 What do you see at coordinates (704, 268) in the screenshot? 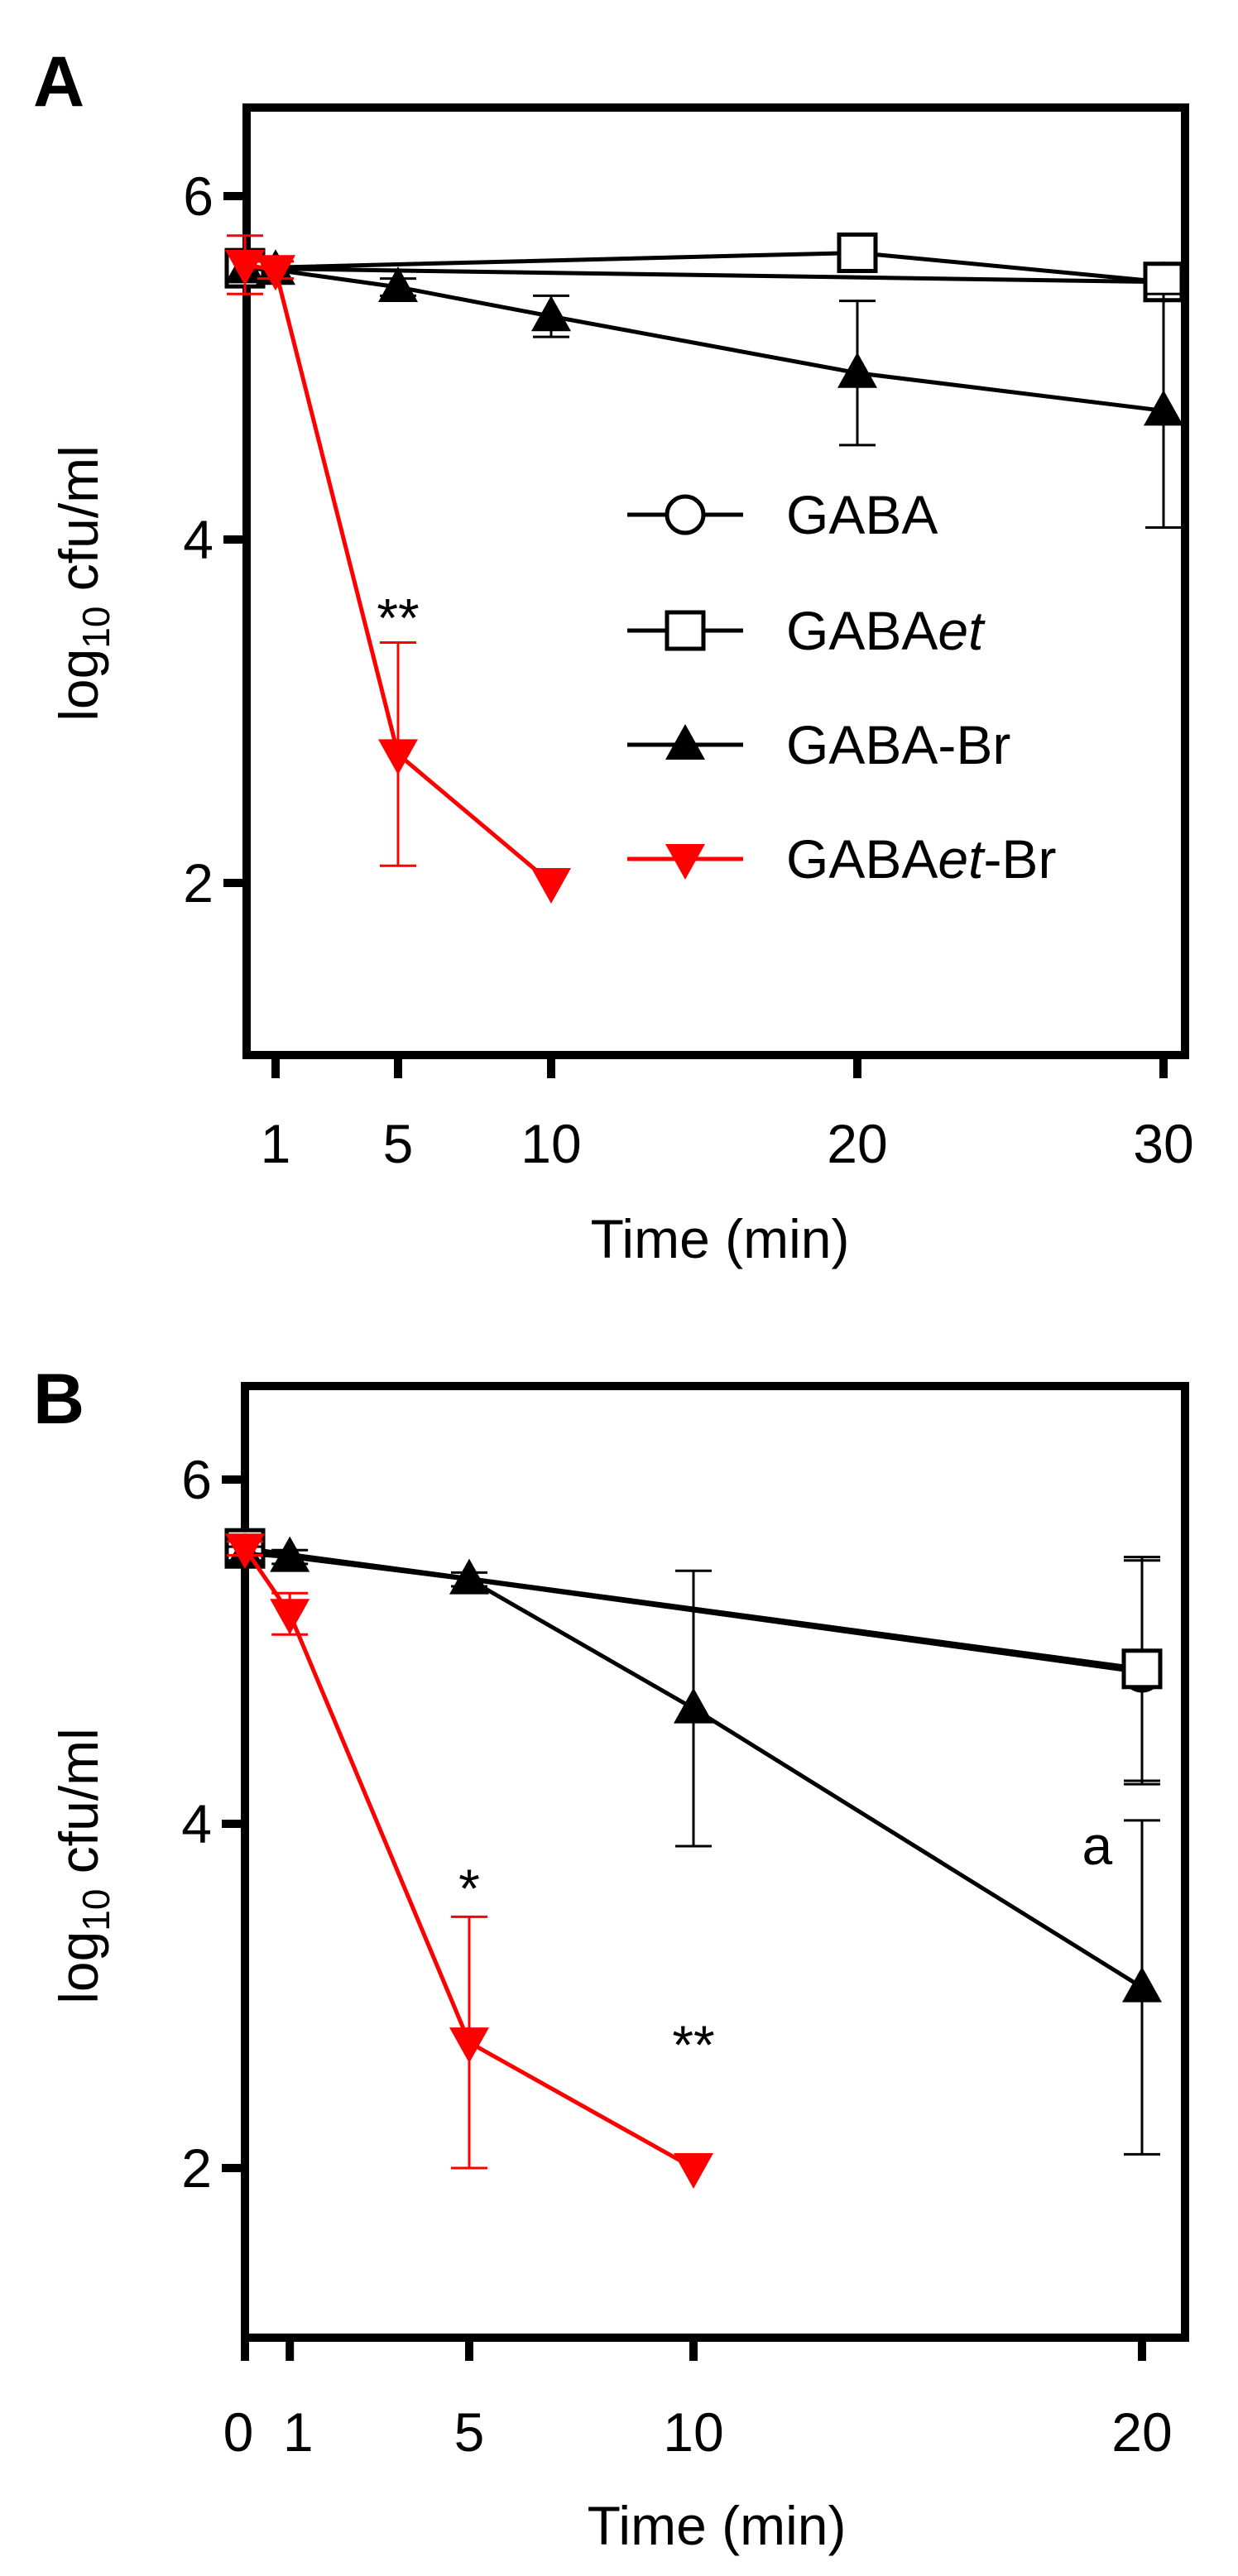
I see `panel-a-series-gabaet` at bounding box center [704, 268].